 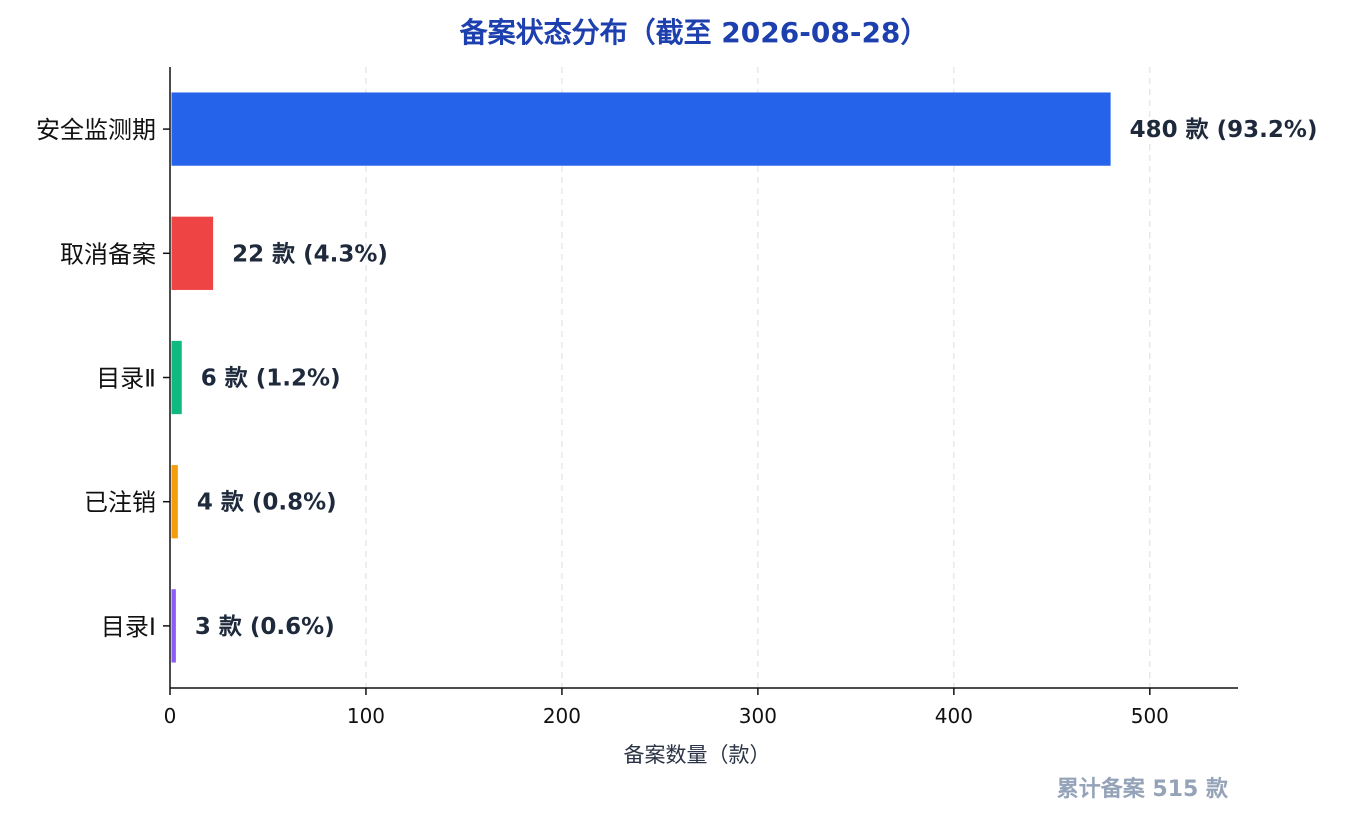 I want to click on x-tick-label: 0, so click(x=170, y=716).